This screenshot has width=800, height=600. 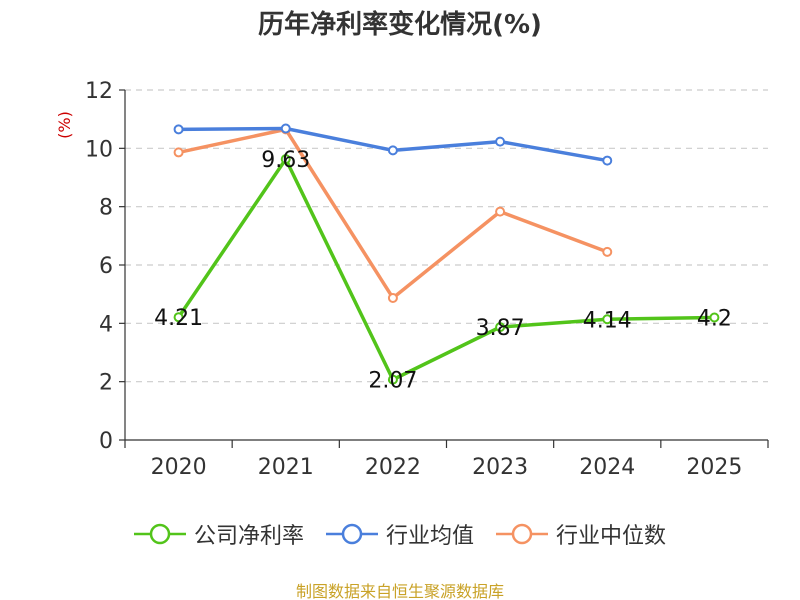 I want to click on legend-marker-industry-median, so click(x=522, y=534).